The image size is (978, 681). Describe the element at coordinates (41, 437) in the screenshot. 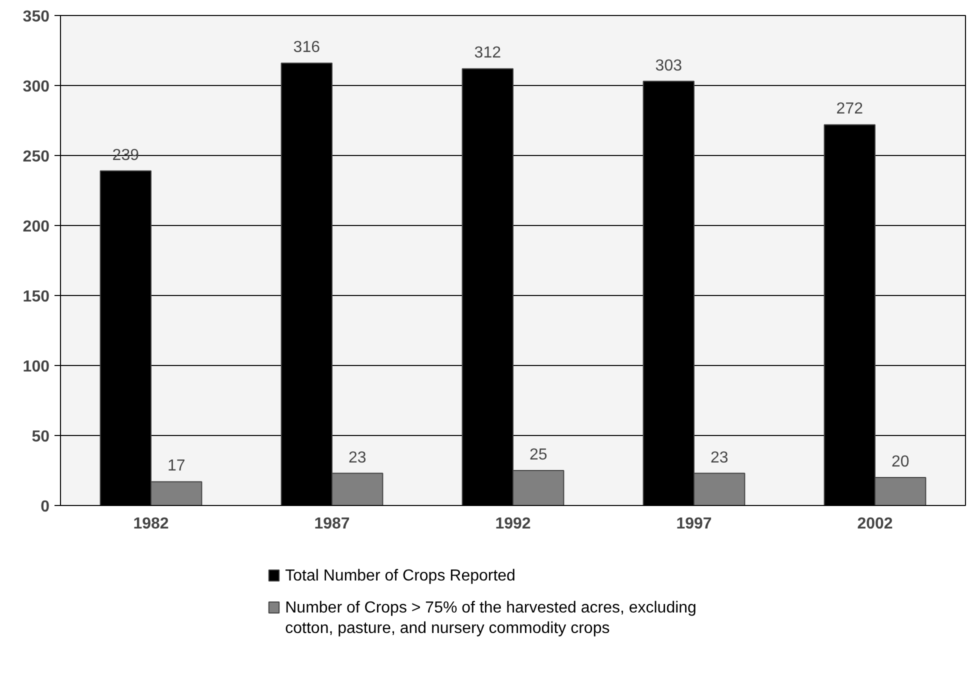

I see `y-tick-label: 50` at that location.